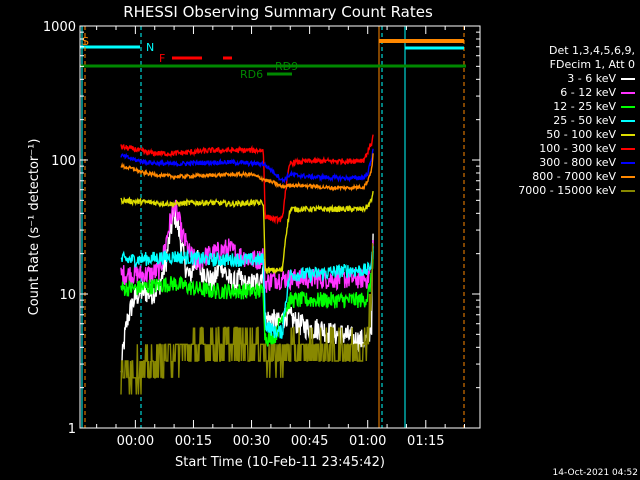  Describe the element at coordinates (280, 462) in the screenshot. I see `x-axis-label: Start Time (10-Feb-11 23:45:42)` at that location.